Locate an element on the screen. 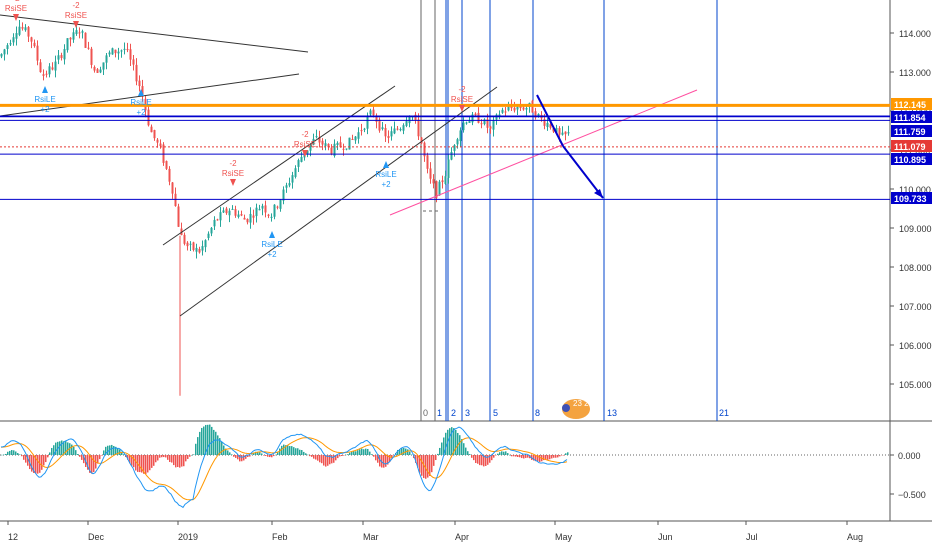 This screenshot has width=932, height=555. time-tick-label: 2019 is located at coordinates (188, 537).